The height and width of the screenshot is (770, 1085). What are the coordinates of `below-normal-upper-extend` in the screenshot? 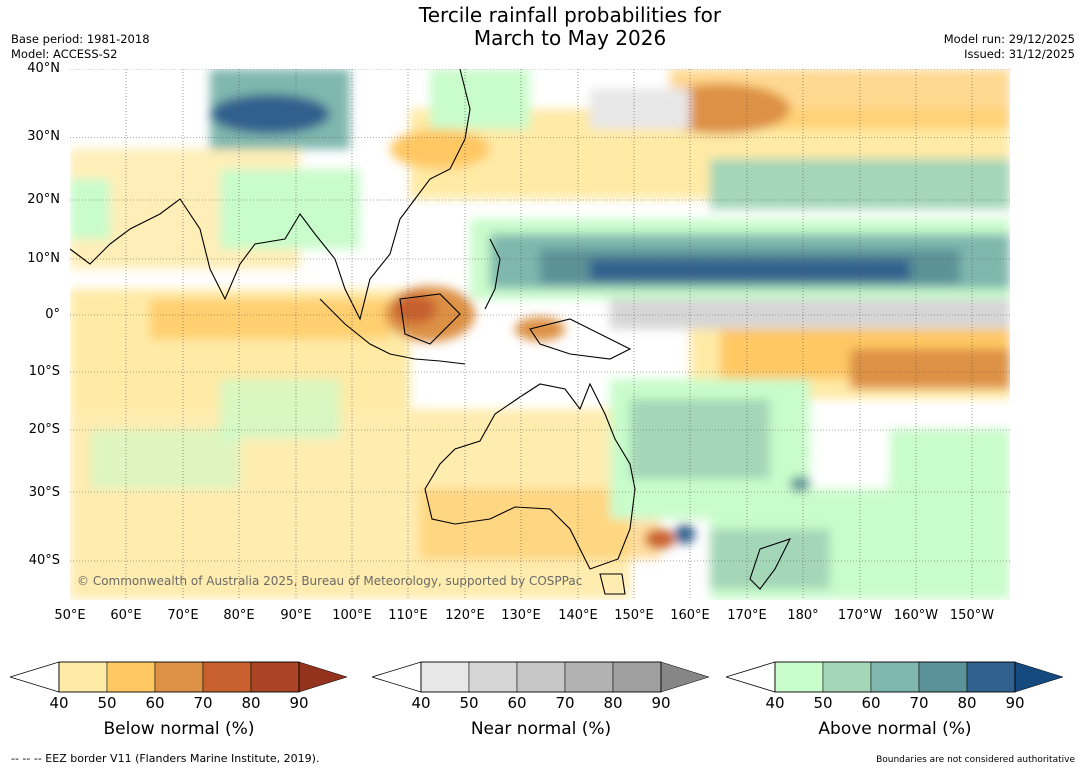 It's located at (323, 677).